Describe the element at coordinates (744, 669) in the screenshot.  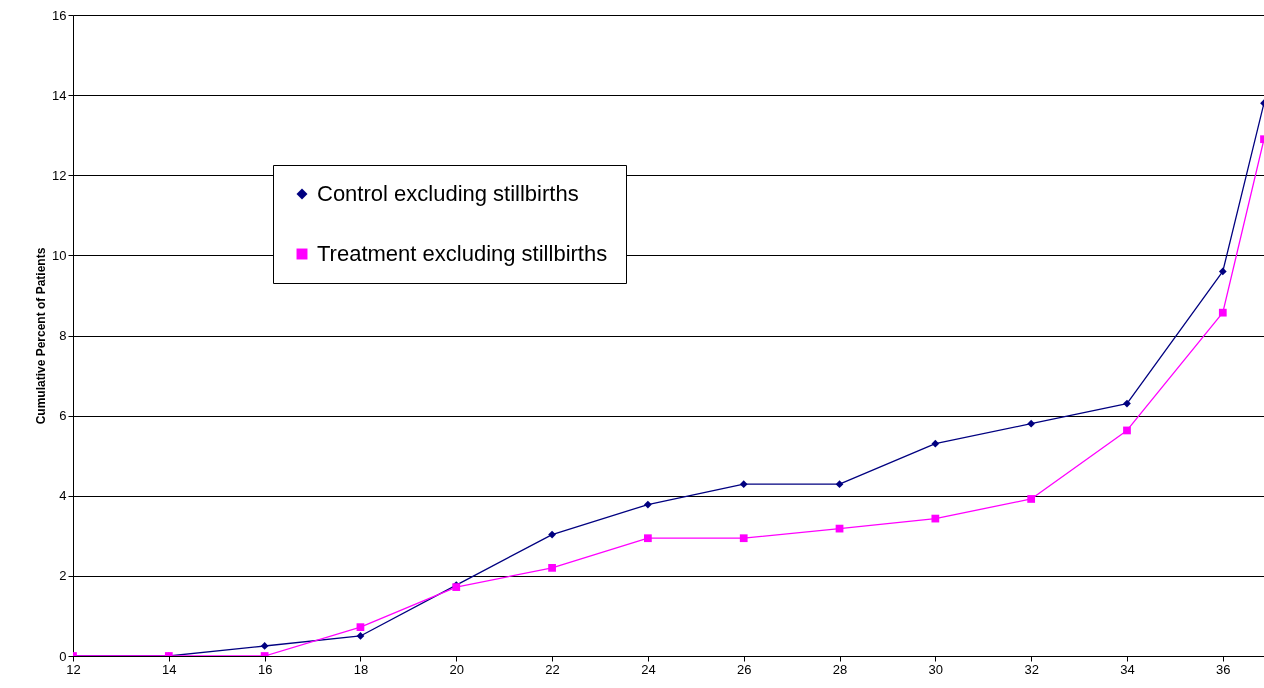
I see `x-tick-label: 26` at that location.